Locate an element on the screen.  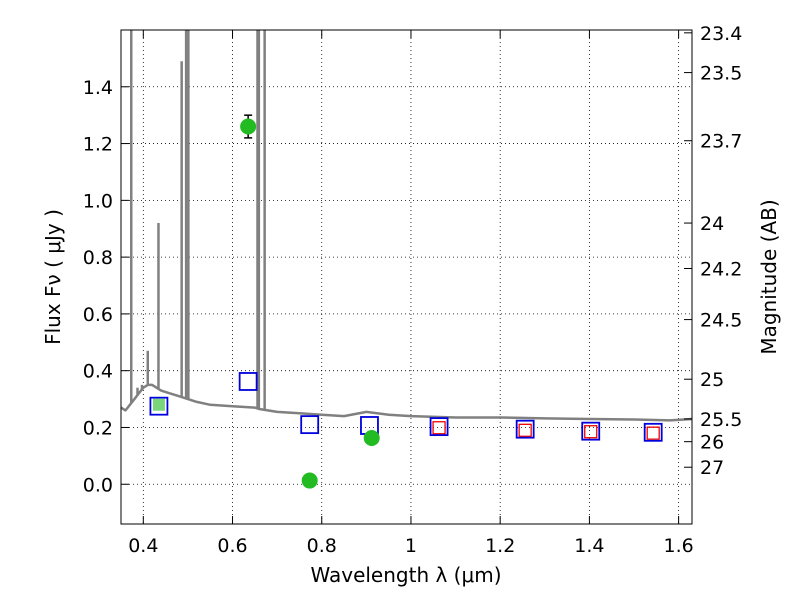
x-tick-label: 0.4 is located at coordinates (143, 546).